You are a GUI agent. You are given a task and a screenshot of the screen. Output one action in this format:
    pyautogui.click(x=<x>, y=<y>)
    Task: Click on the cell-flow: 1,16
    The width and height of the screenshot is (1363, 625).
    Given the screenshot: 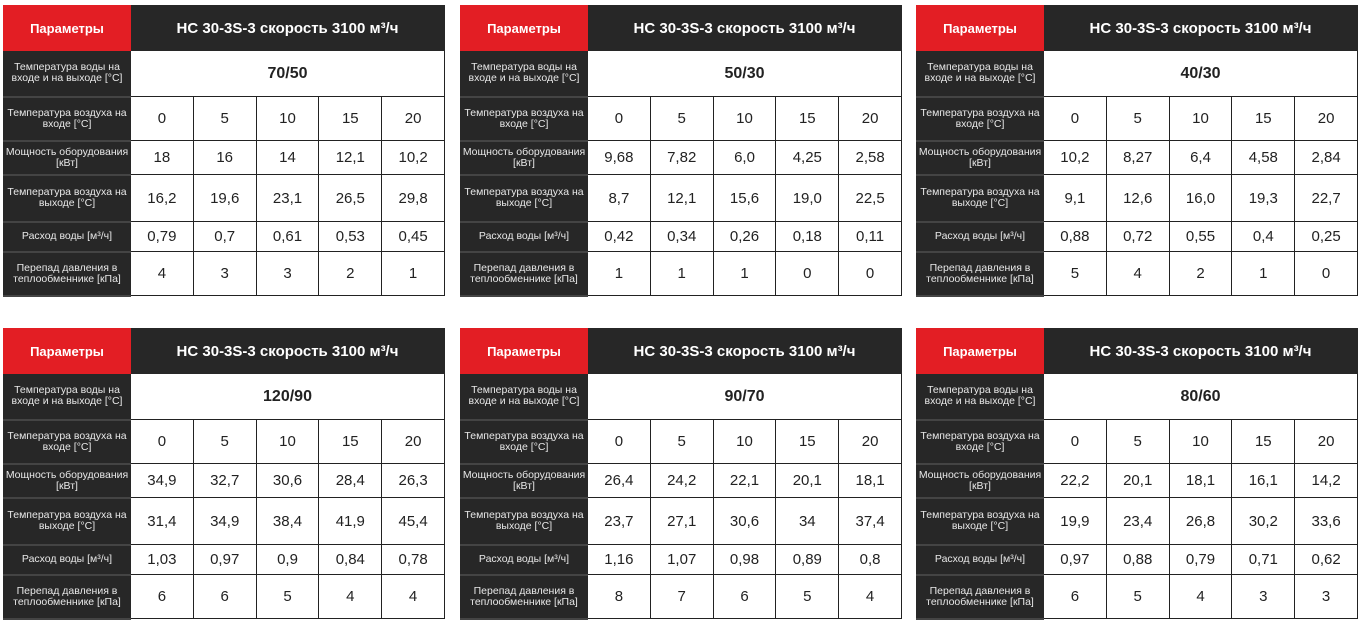 What is the action you would take?
    pyautogui.click(x=619, y=559)
    